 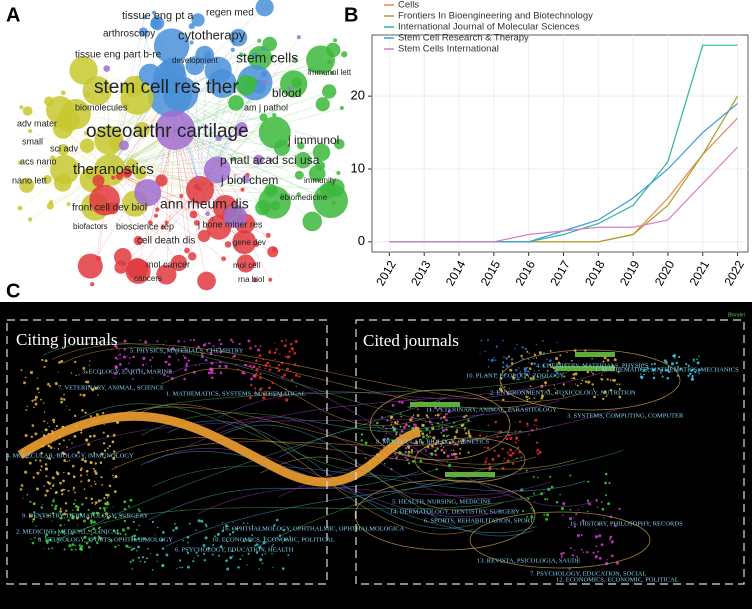 I want to click on x-tick-label: 2022, so click(x=734, y=273).